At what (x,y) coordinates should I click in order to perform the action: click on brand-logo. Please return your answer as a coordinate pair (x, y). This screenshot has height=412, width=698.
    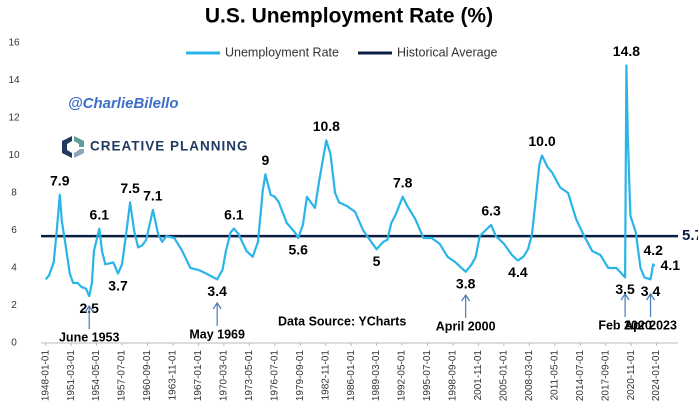
    Looking at the image, I should click on (73, 147).